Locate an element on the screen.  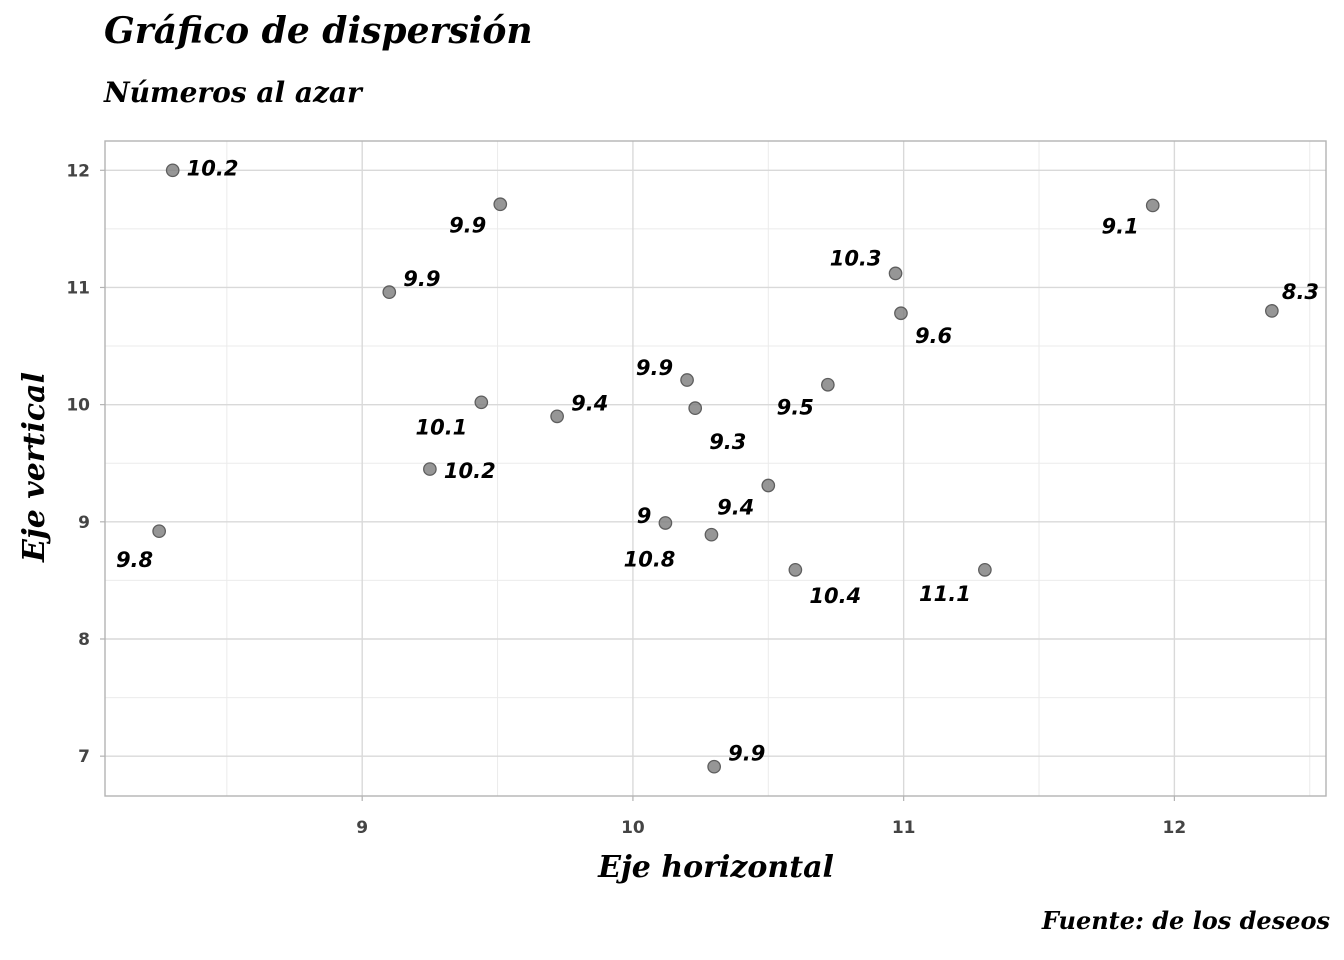
point-label: 11.1 is located at coordinates (945, 594).